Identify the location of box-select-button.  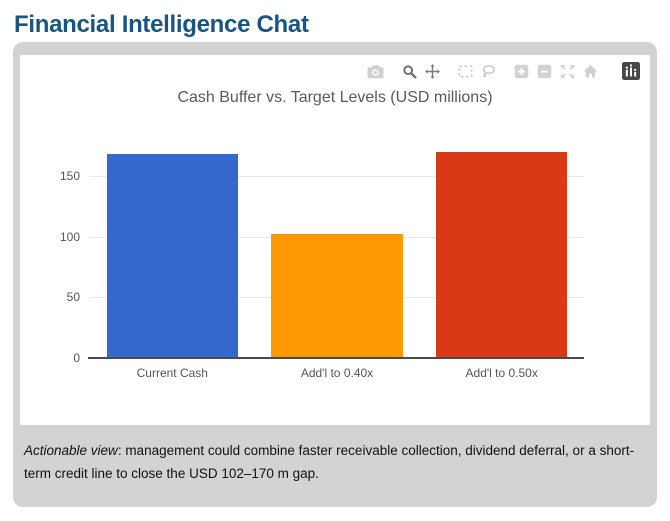
(465, 71).